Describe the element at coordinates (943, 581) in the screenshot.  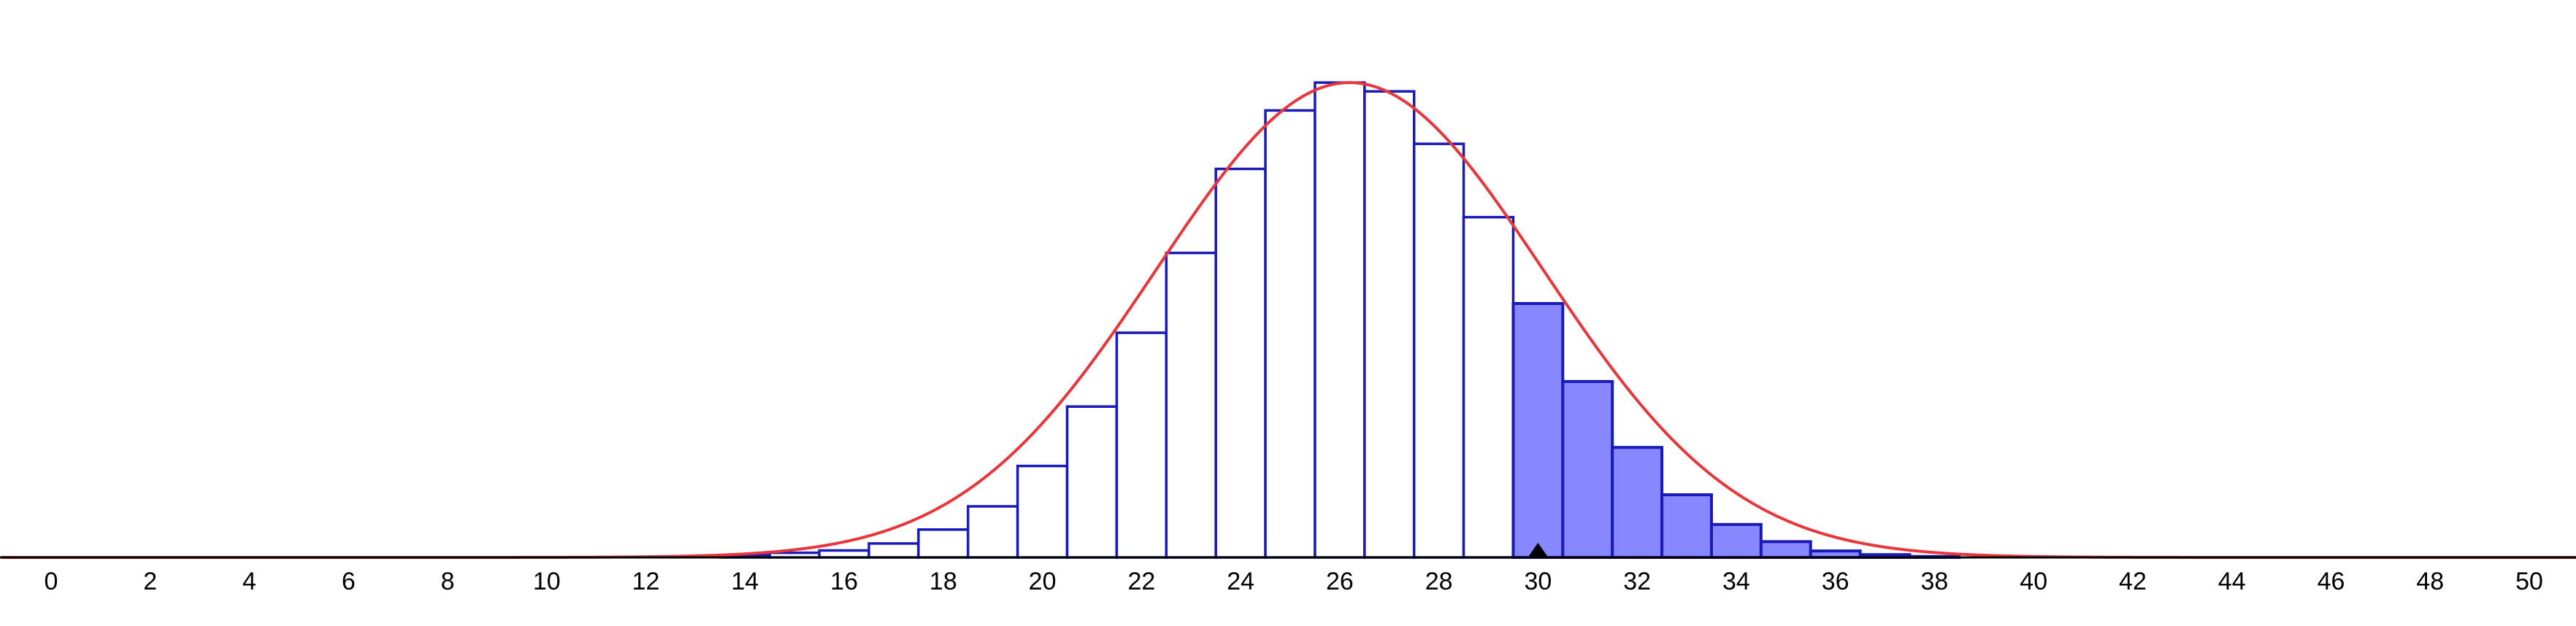
I see `x-tick-label: 18` at that location.